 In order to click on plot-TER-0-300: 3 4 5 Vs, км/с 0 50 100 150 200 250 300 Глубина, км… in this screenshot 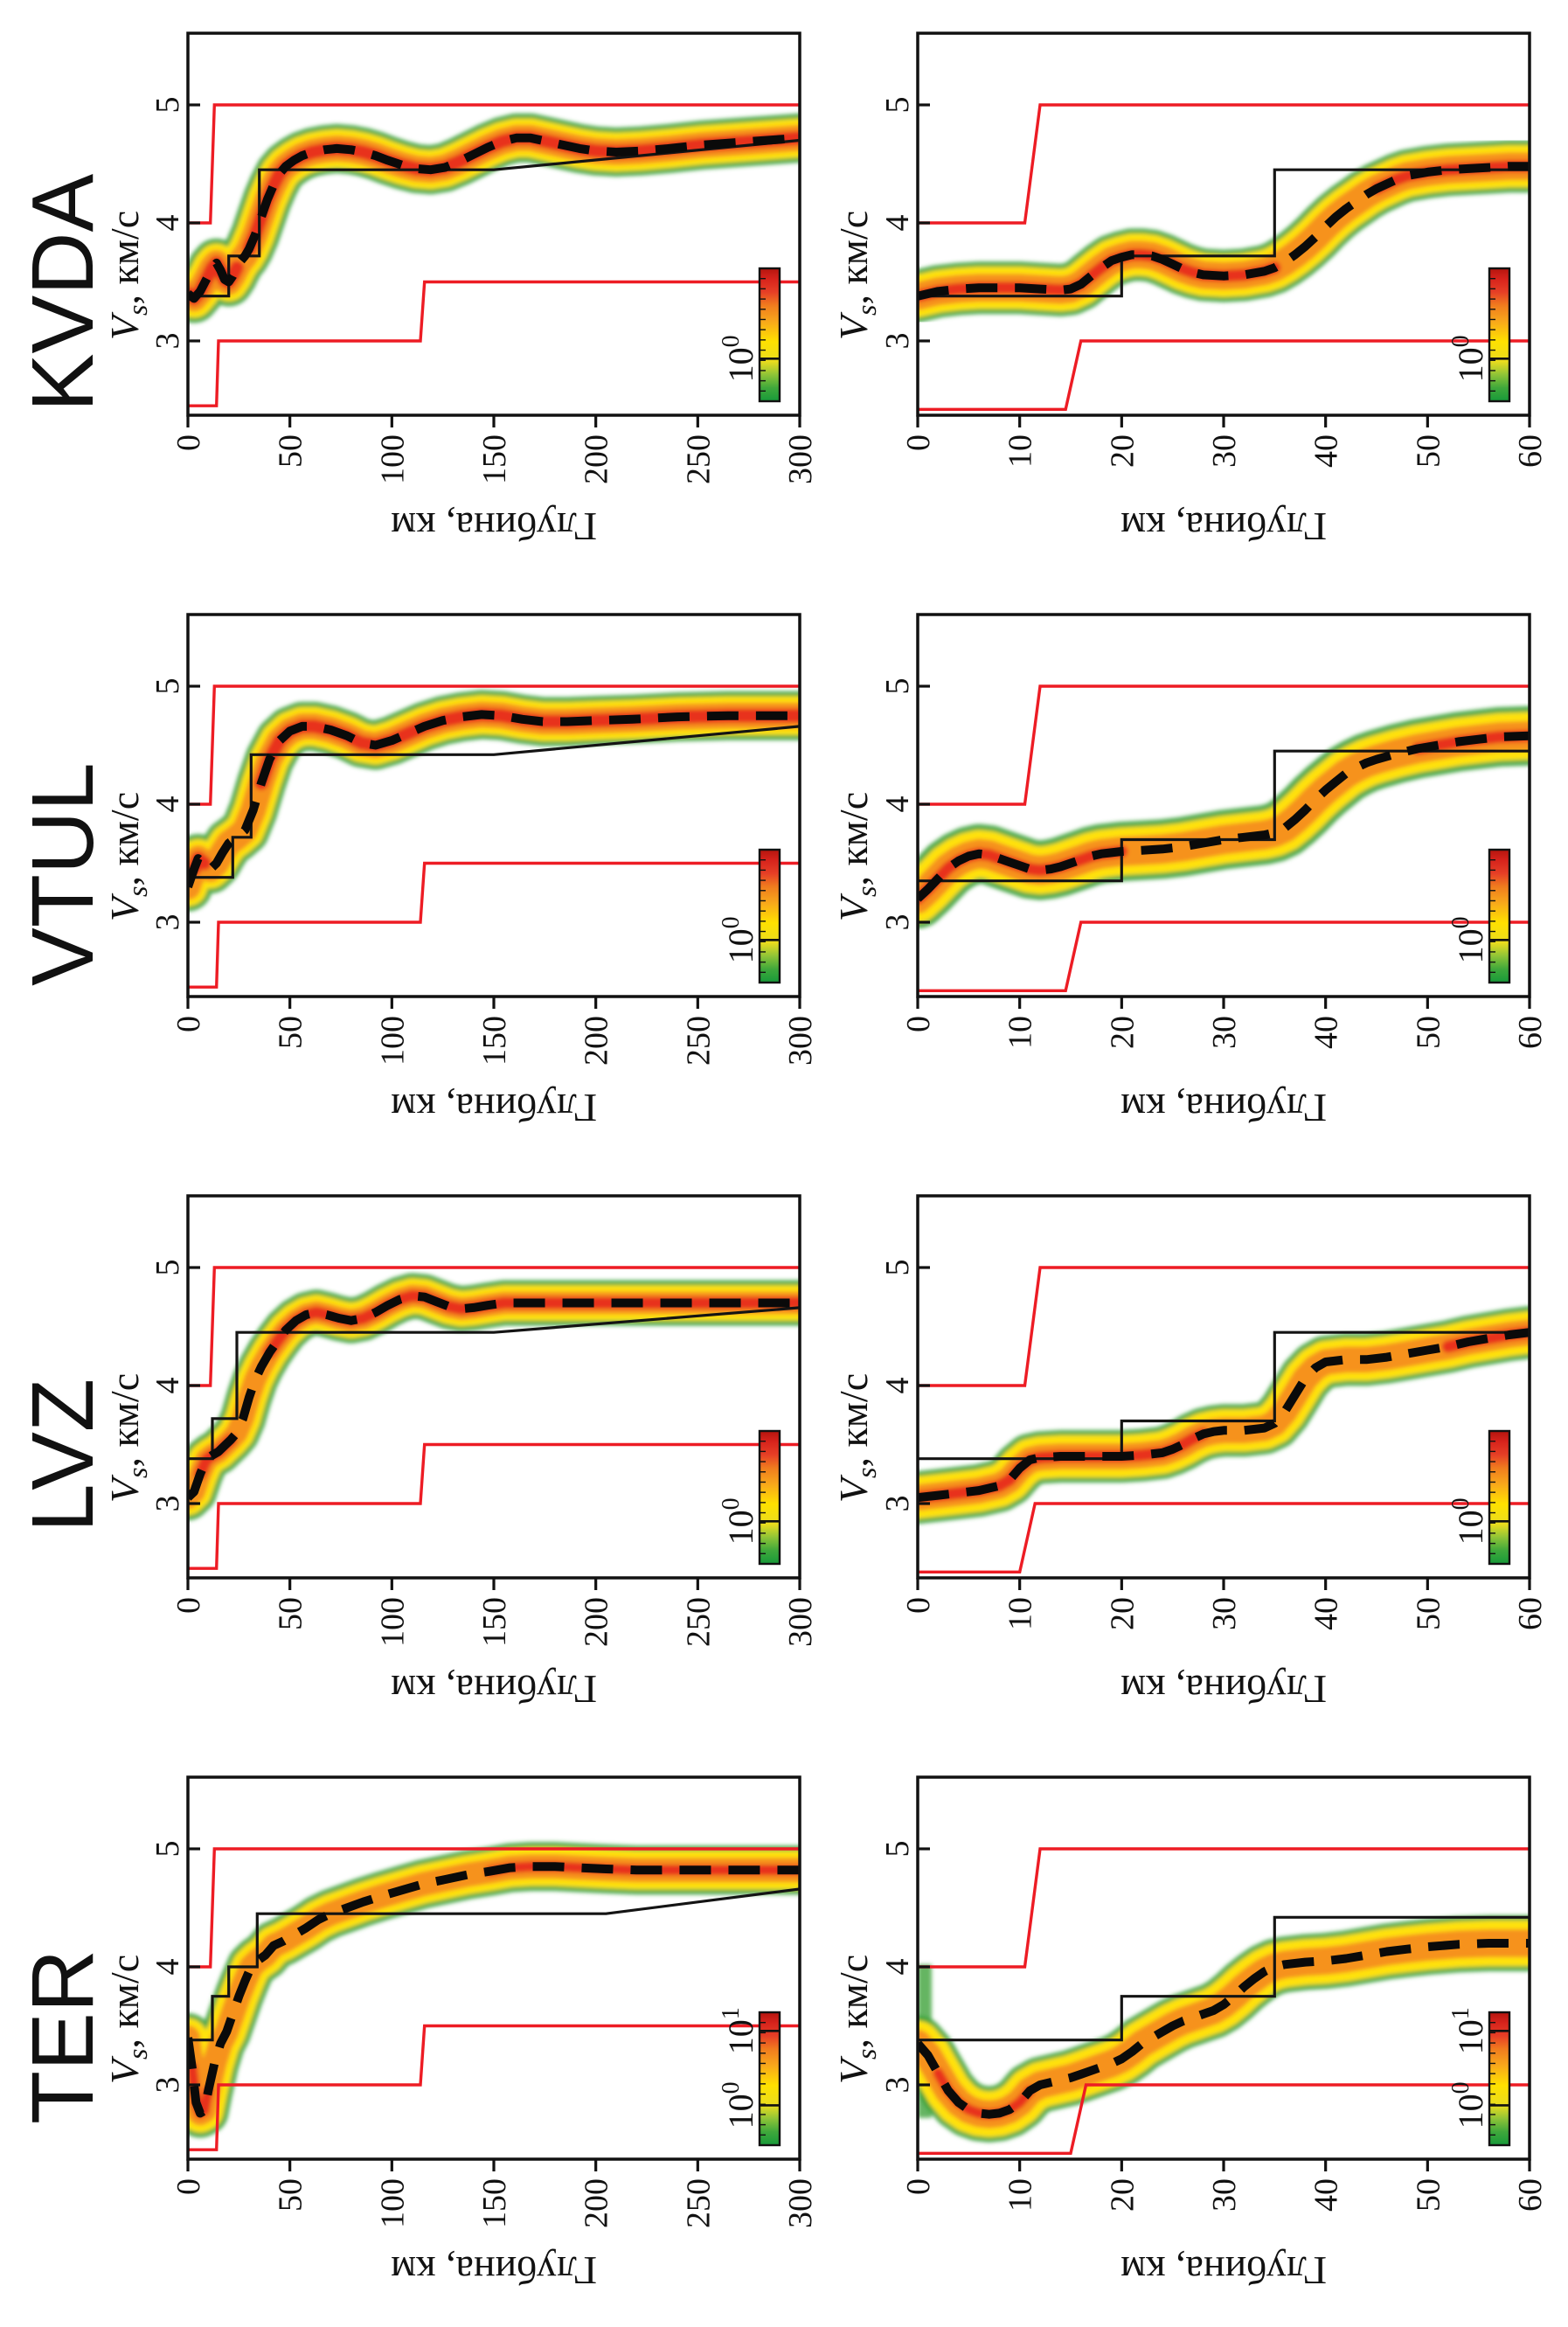, I will do `click(461, 2034)`.